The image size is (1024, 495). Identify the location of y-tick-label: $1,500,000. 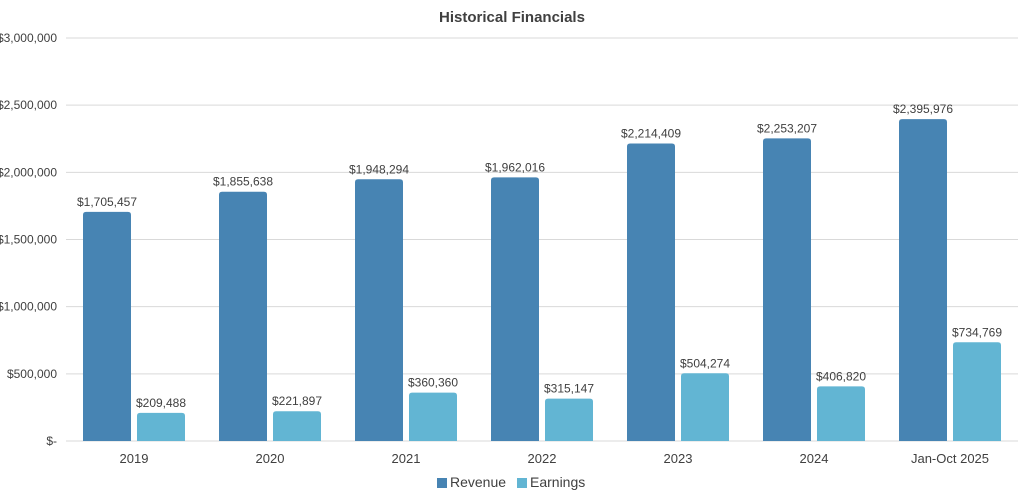
(28, 240).